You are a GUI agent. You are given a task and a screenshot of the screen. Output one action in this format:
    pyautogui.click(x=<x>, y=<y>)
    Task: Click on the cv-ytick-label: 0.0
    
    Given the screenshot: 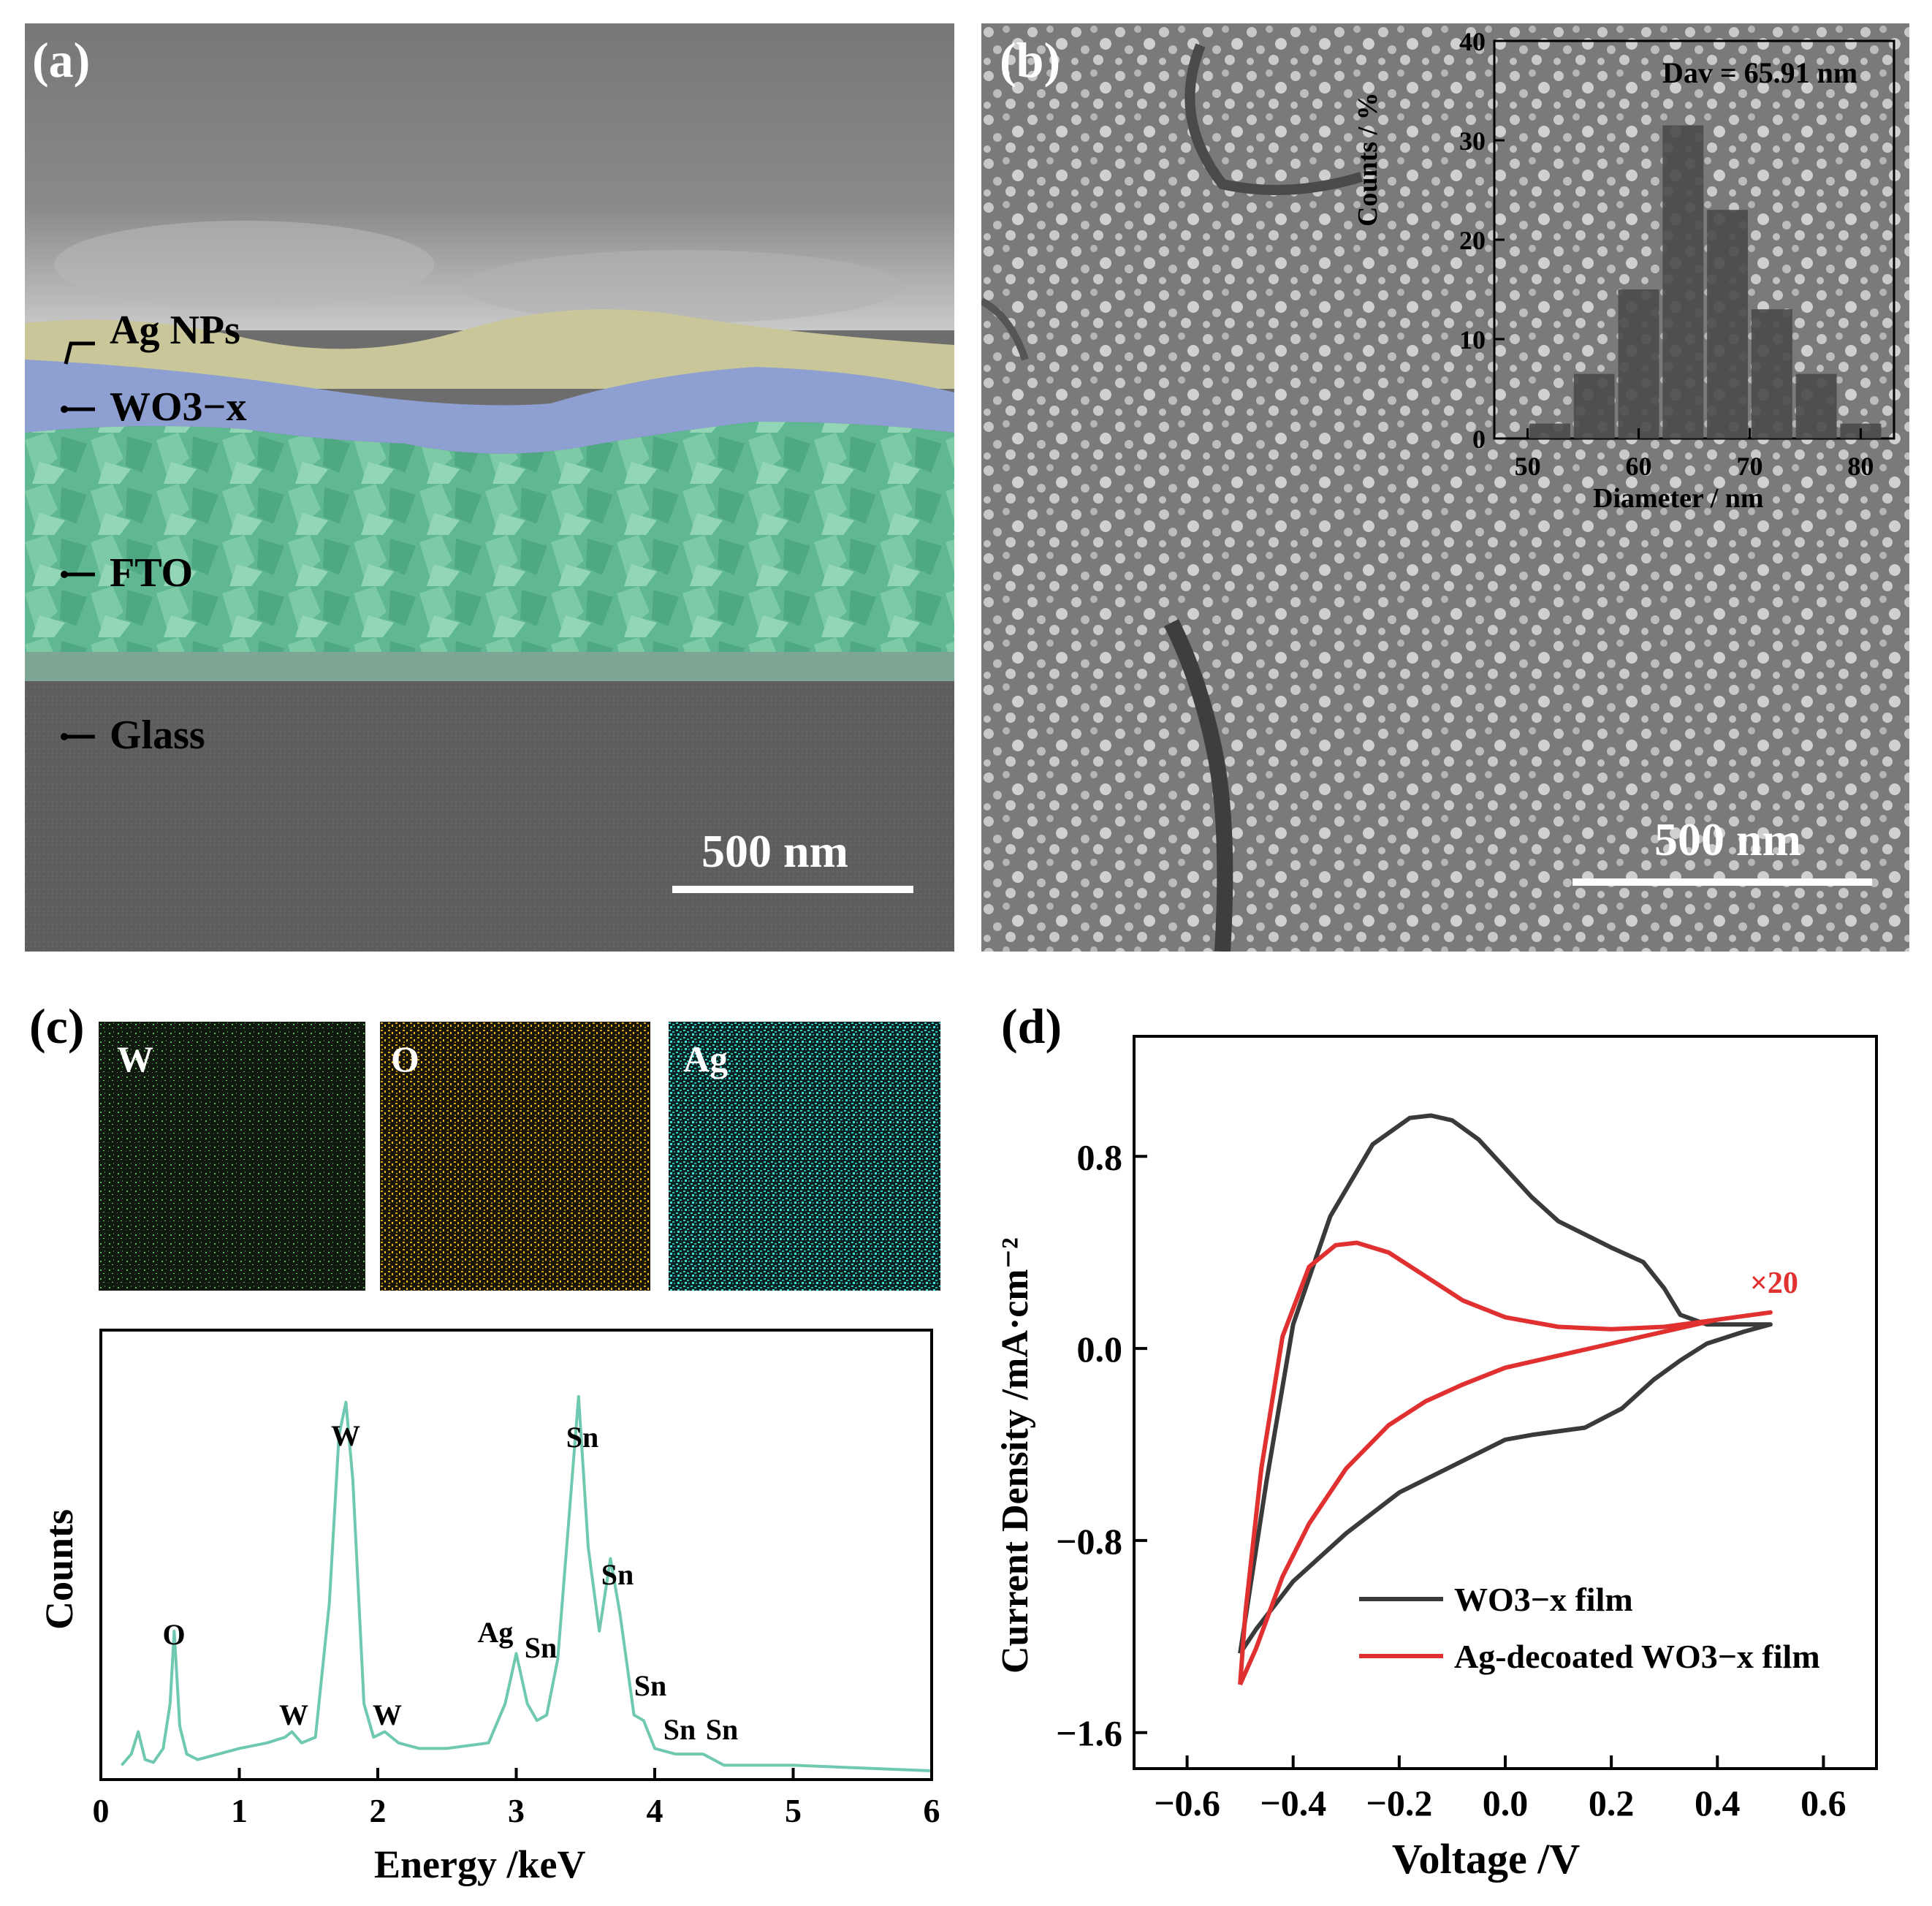 What is the action you would take?
    pyautogui.click(x=1100, y=1350)
    